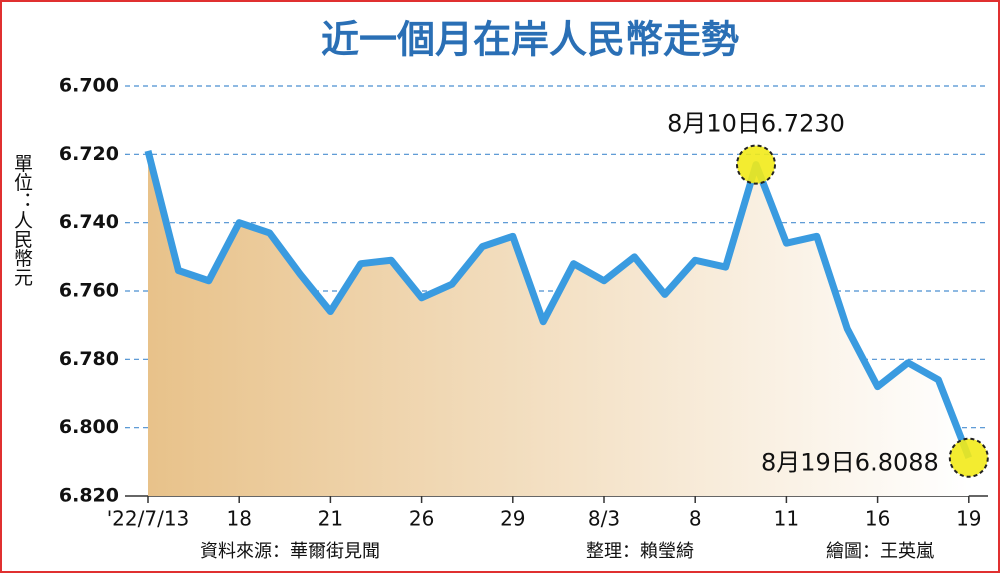 Image resolution: width=1000 pixels, height=573 pixels. I want to click on x-tick-label: 18, so click(238, 519).